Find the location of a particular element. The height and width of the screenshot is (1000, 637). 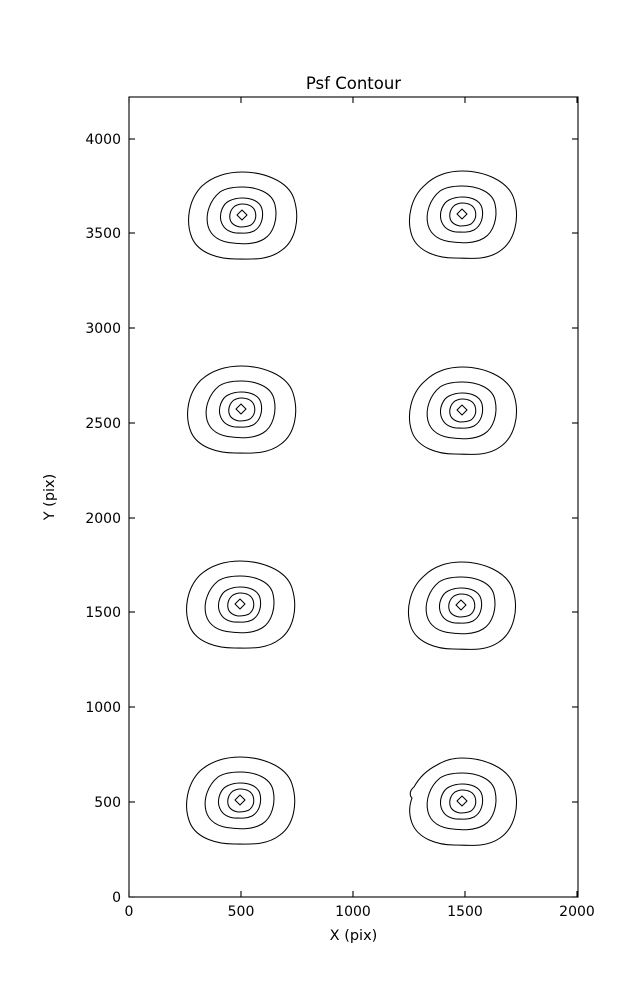

x-tick-label-0: 0 is located at coordinates (129, 912).